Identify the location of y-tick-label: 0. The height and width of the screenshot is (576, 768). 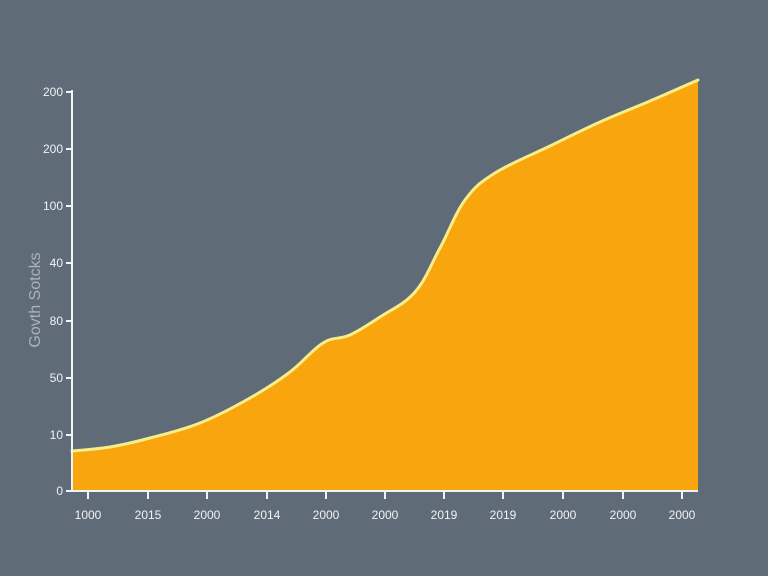
(59, 491).